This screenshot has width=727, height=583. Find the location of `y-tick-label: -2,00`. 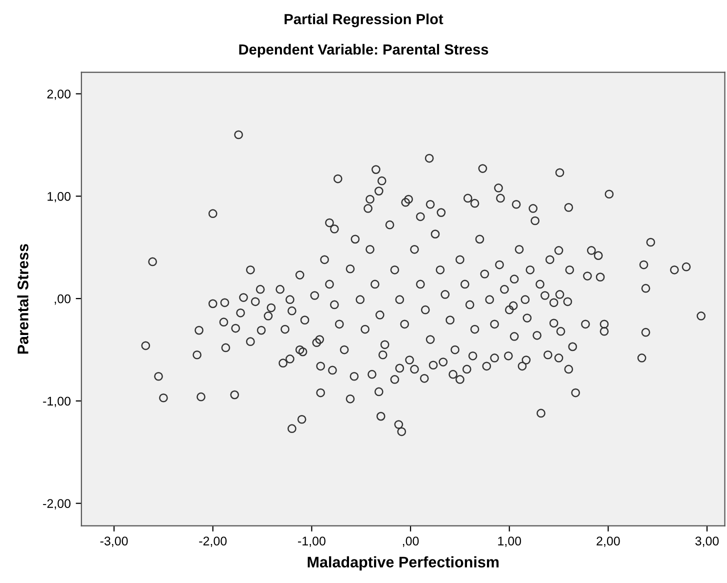

y-tick-label: -2,00 is located at coordinates (57, 504).